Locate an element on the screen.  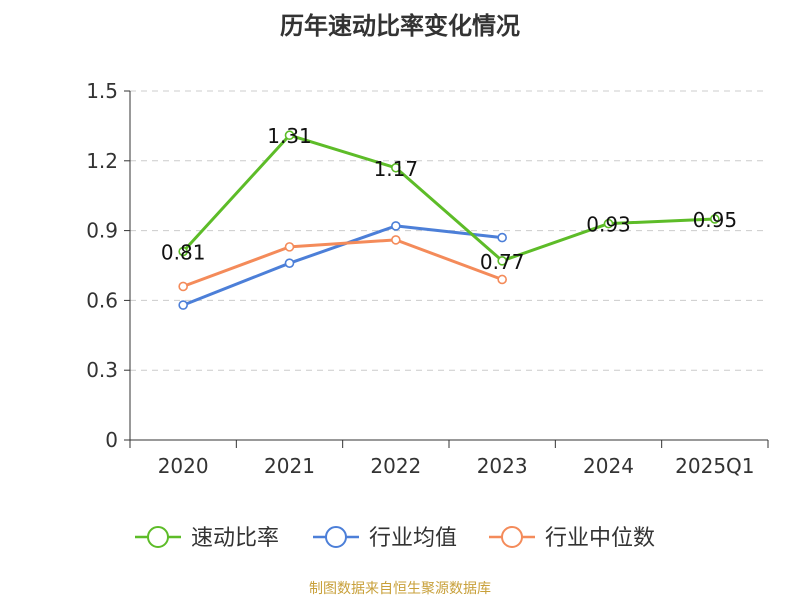
data-label: 0.81 is located at coordinates (183, 253).